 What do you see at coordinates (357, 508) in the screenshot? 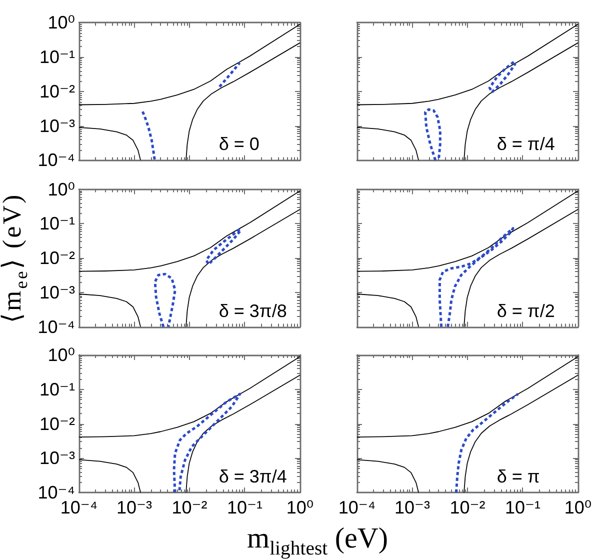
I see `x-tick-label: 10⁻⁴` at bounding box center [357, 508].